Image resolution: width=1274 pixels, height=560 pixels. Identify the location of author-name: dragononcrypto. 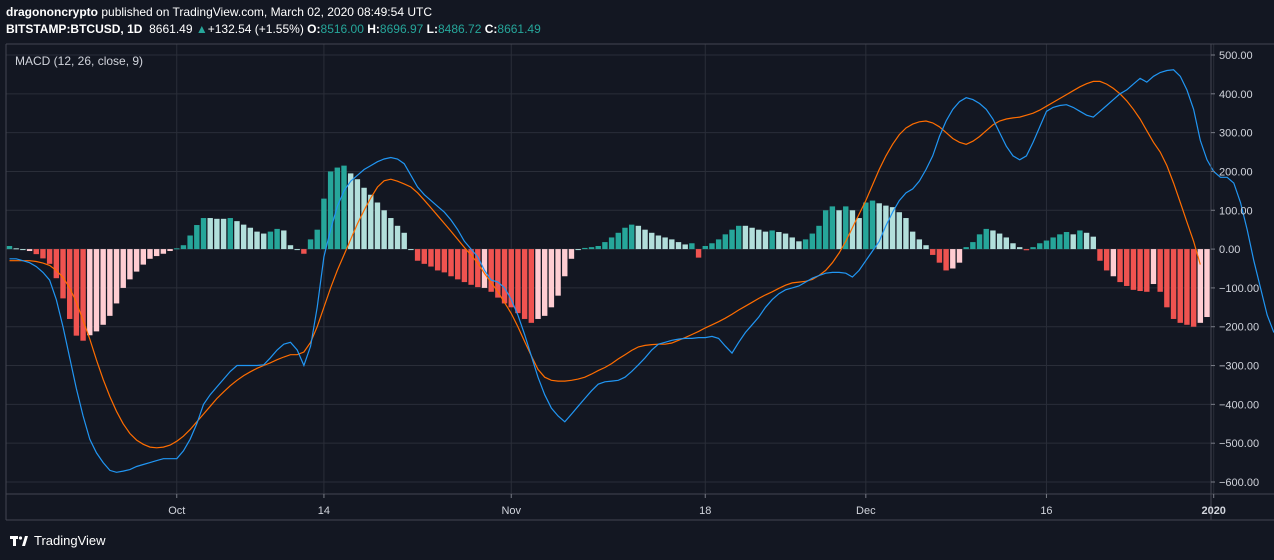
(52, 12).